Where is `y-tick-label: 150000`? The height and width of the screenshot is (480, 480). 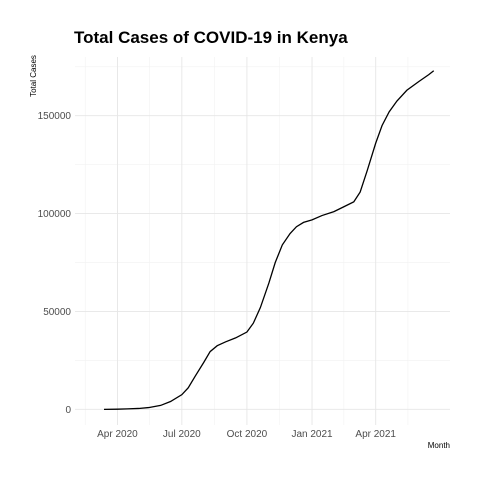
y-tick-label: 150000 is located at coordinates (55, 116).